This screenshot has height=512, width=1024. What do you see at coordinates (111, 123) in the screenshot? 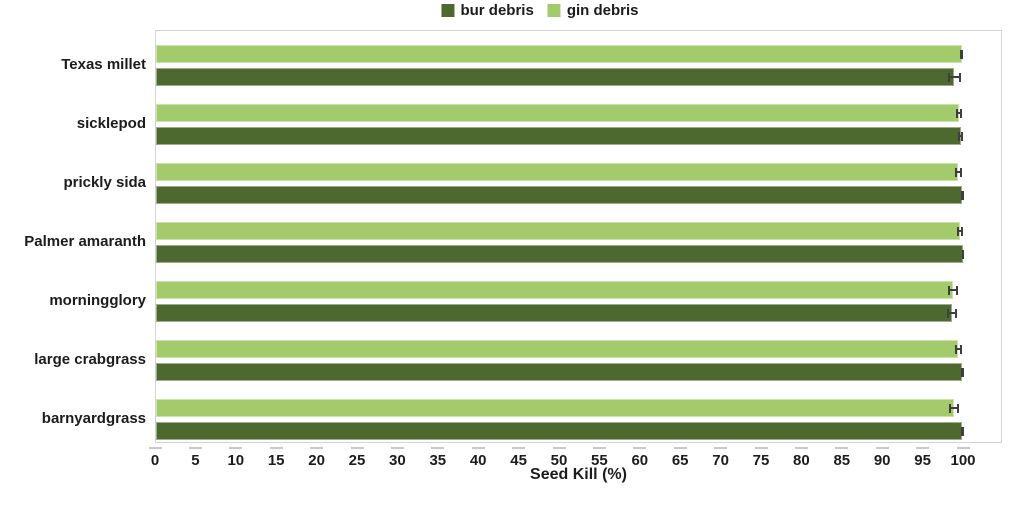
I see `category-label: sicklepod` at bounding box center [111, 123].